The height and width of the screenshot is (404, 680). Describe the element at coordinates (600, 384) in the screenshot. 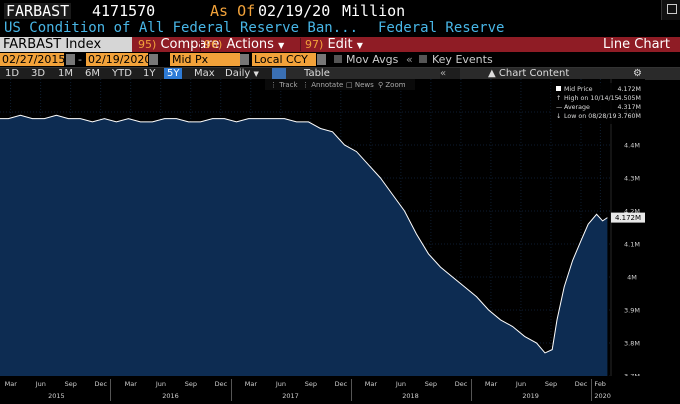

I see `x-tick-label: Feb` at that location.